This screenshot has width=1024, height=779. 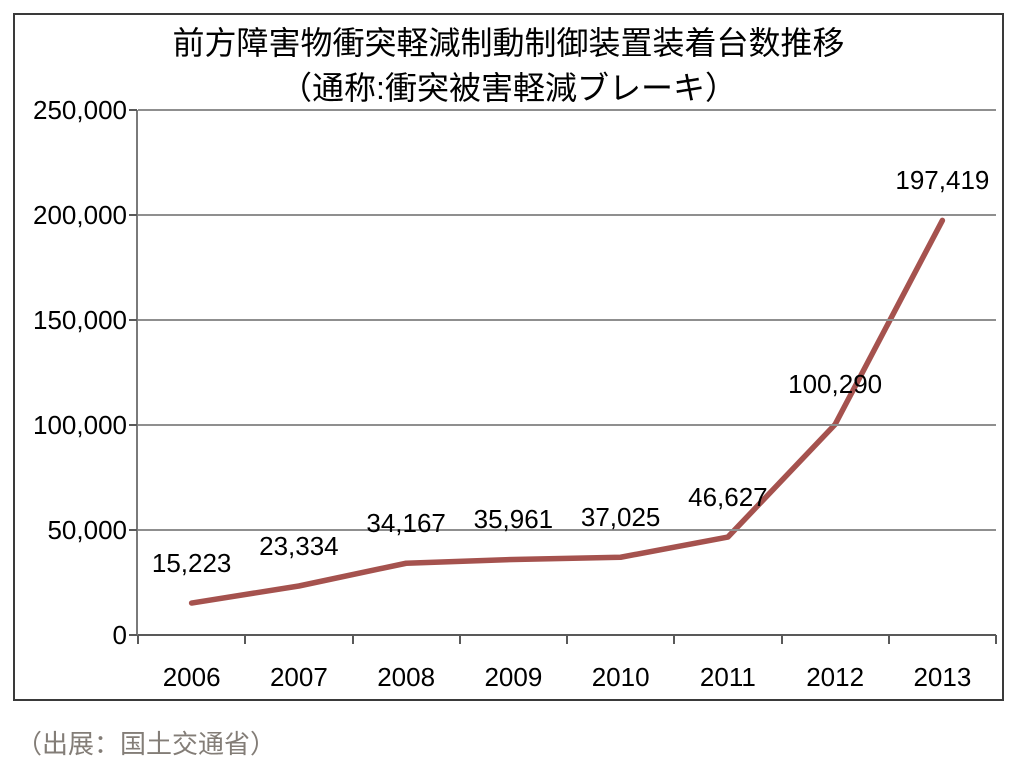 I want to click on y-axis-labels: 0 50,000 100,000 150,000 200,000 250,000, so click(x=71, y=372).